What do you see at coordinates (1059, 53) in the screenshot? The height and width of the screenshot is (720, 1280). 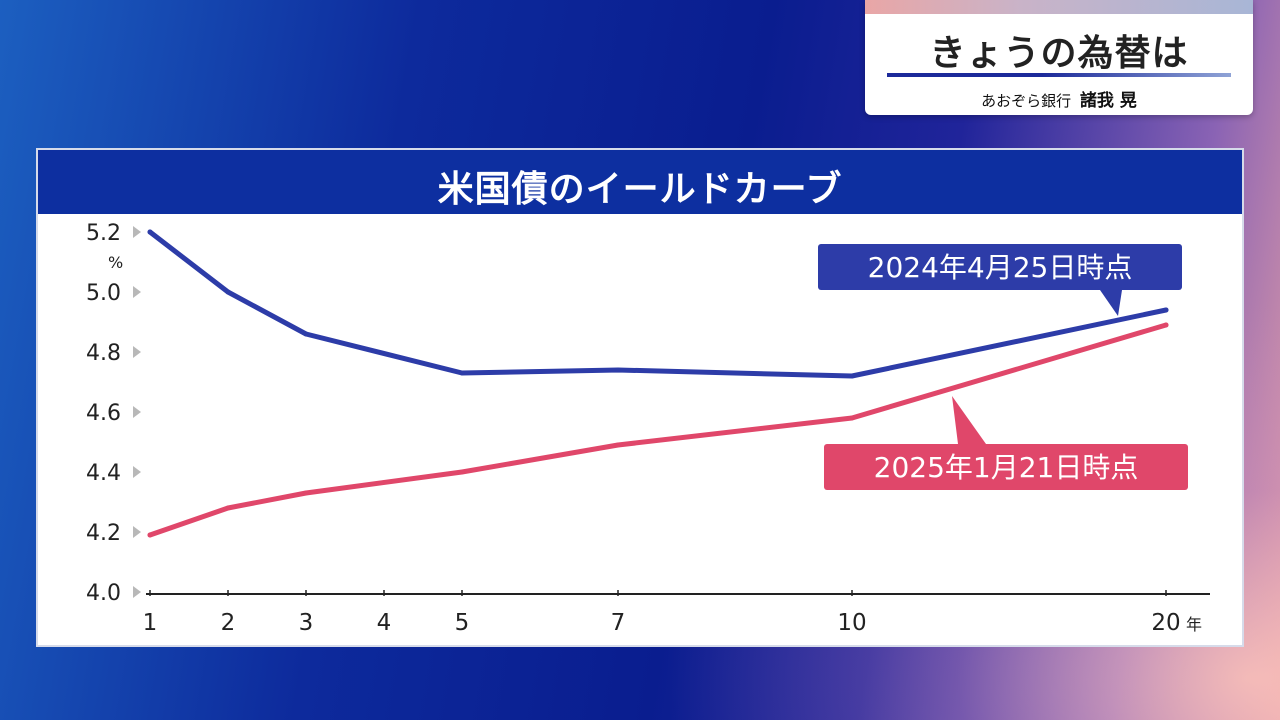 I see `segment-title: きょうの為替は` at bounding box center [1059, 53].